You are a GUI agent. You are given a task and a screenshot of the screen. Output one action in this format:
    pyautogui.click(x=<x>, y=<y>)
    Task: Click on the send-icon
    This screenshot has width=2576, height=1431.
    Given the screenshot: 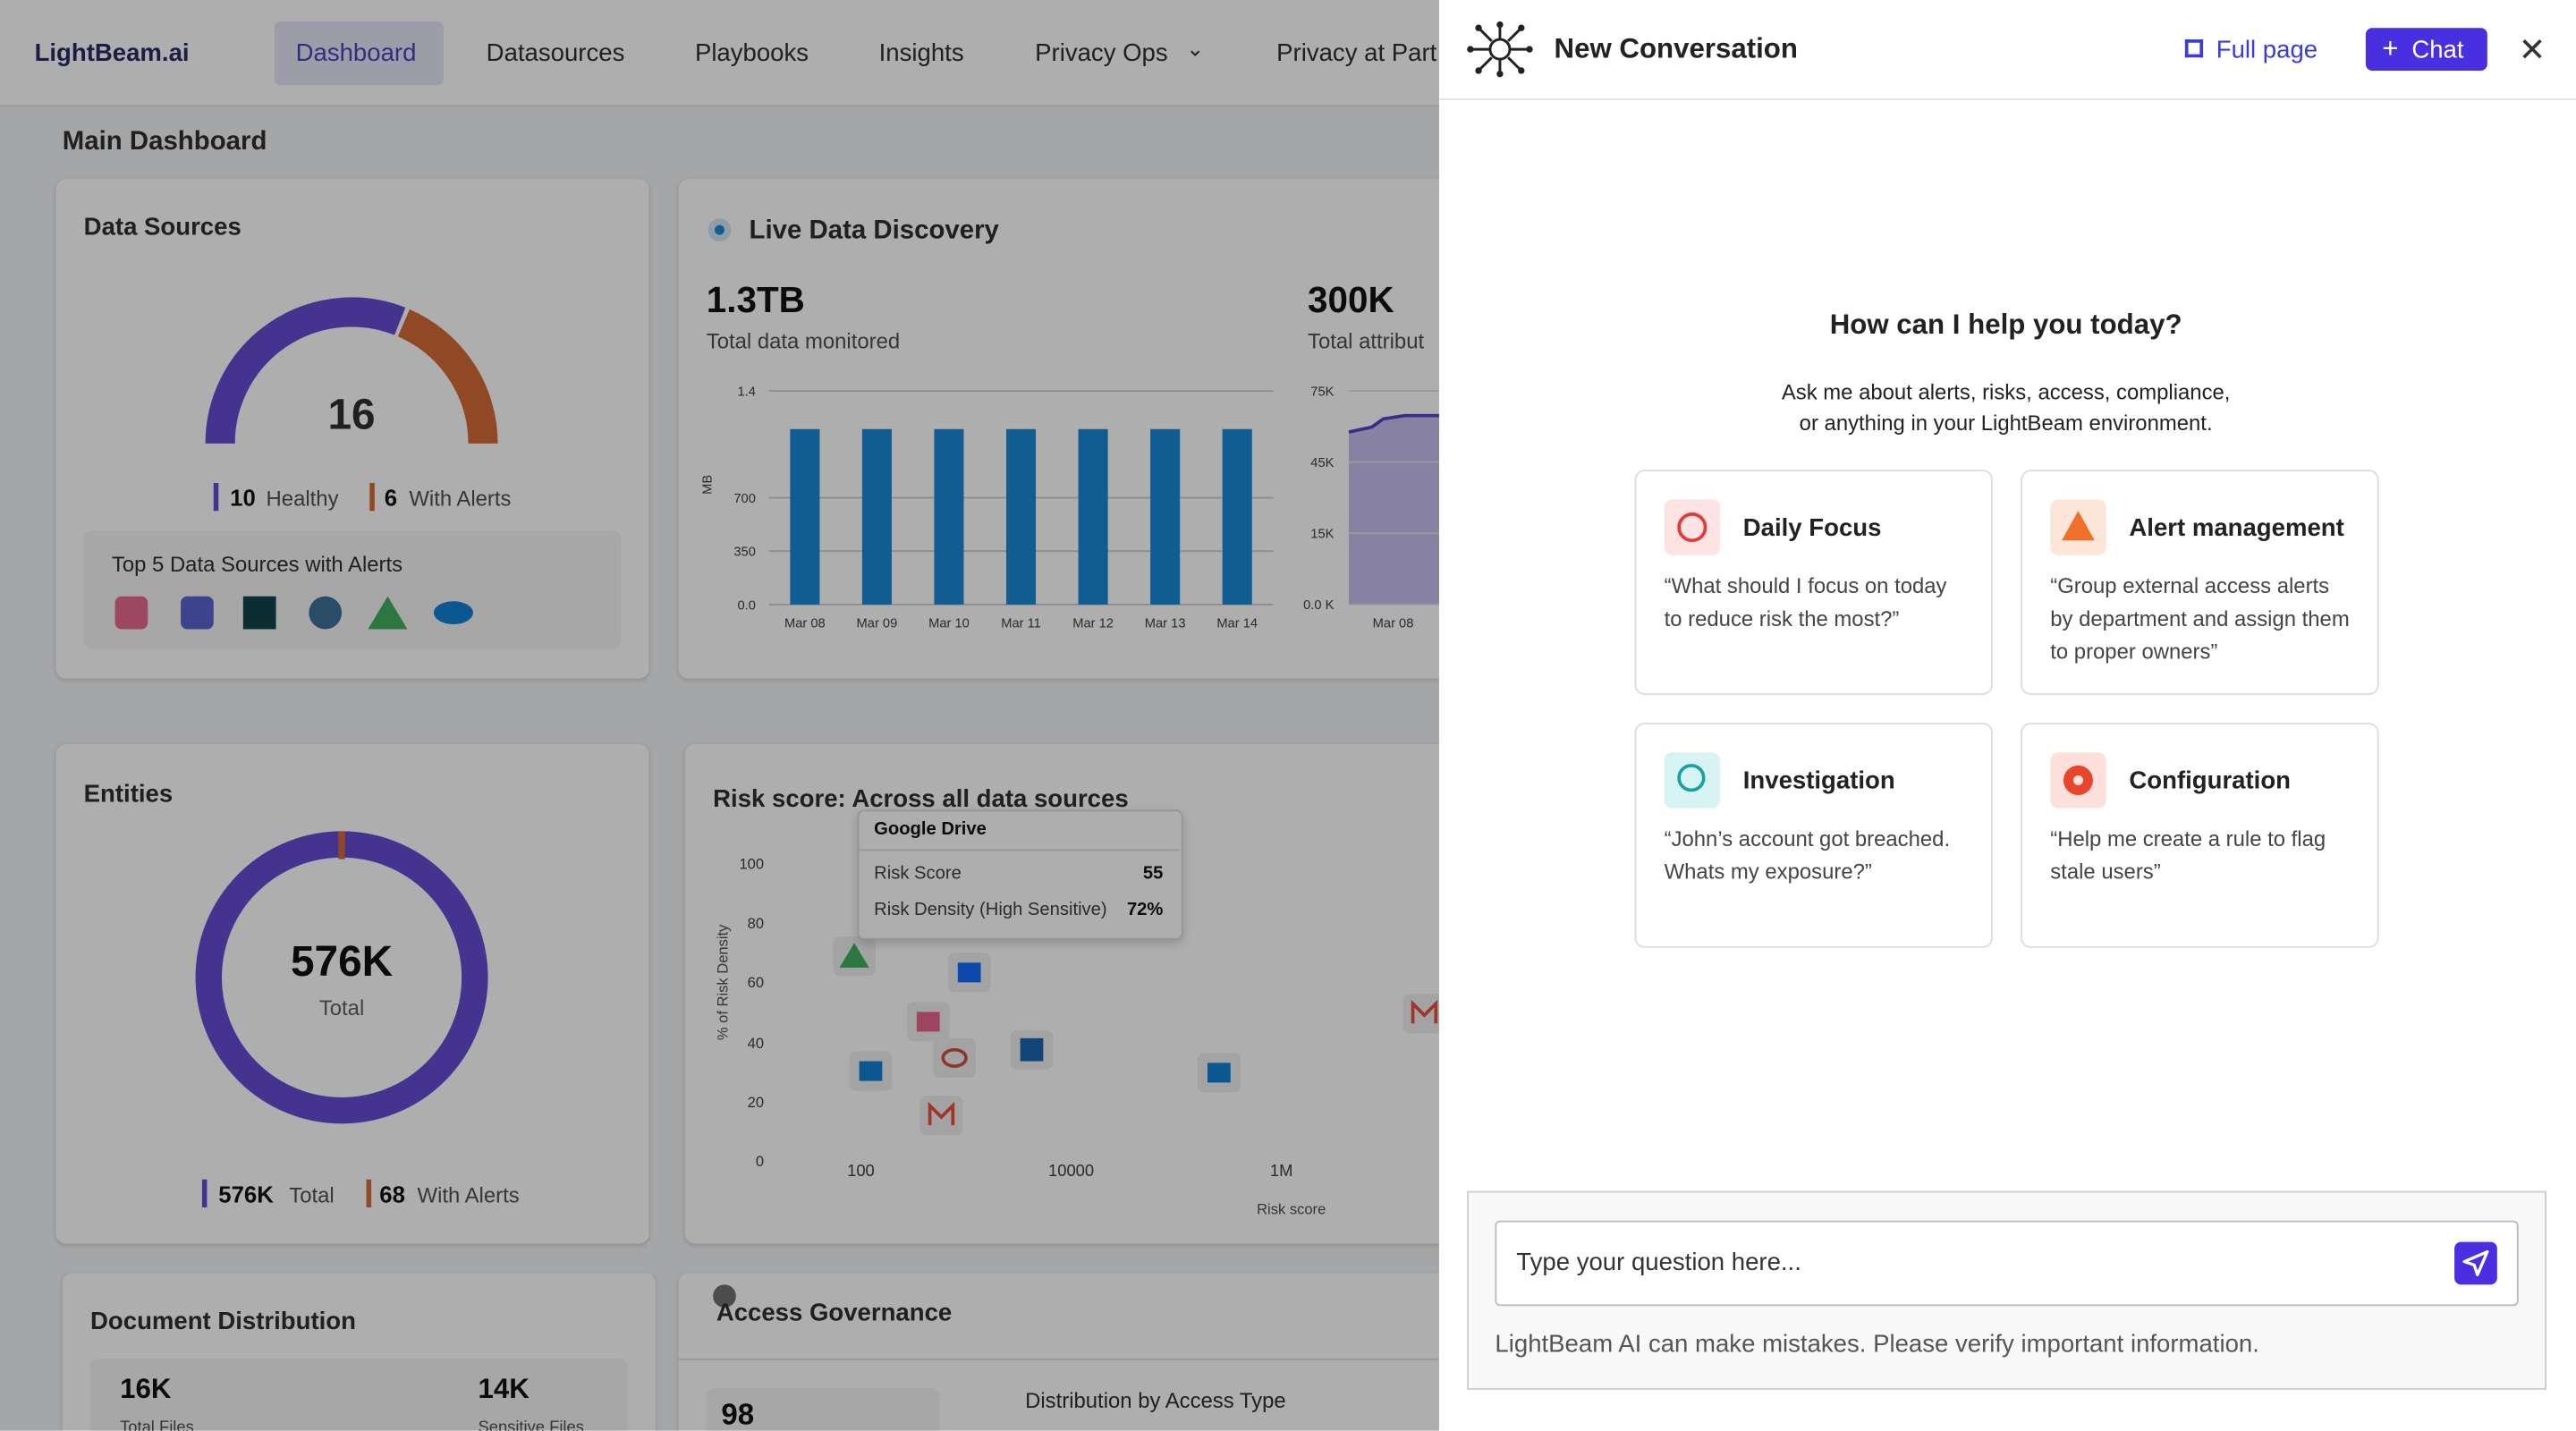 What is the action you would take?
    pyautogui.click(x=2475, y=1263)
    